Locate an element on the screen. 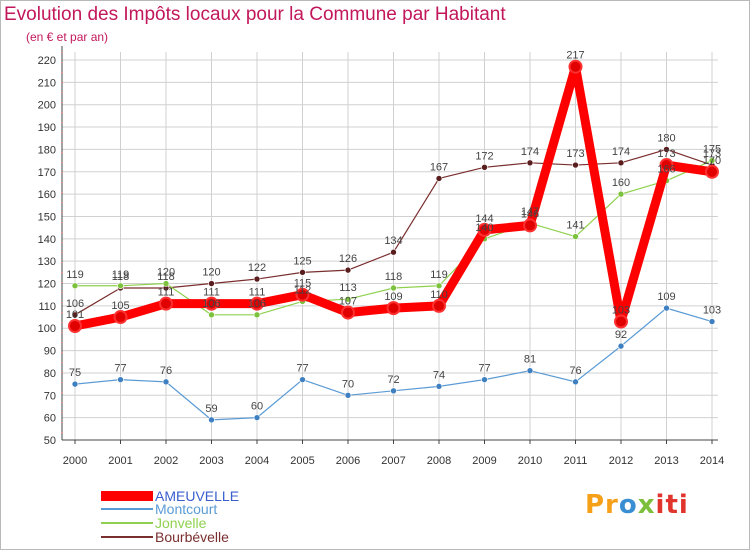 The image size is (750, 550). proxiti-logo: Proxiti is located at coordinates (637, 505).